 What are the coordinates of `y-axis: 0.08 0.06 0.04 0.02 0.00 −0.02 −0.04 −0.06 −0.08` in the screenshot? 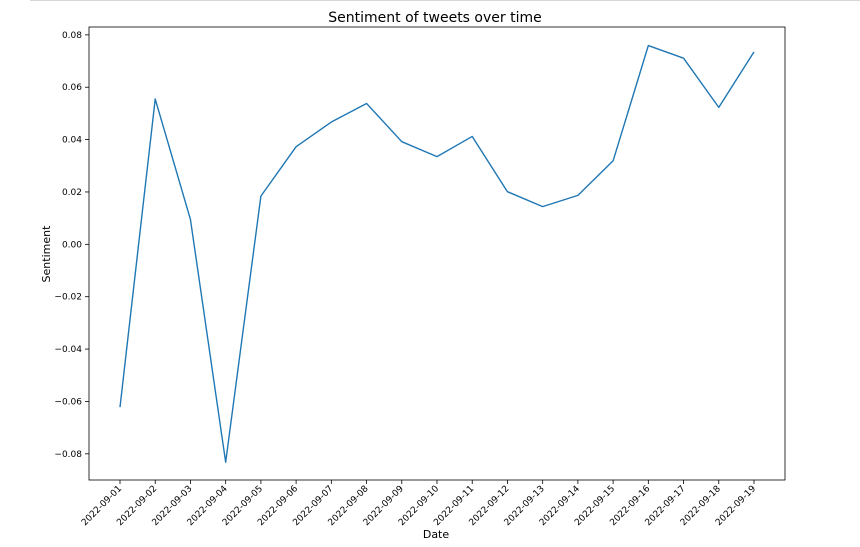 It's located at (71, 245).